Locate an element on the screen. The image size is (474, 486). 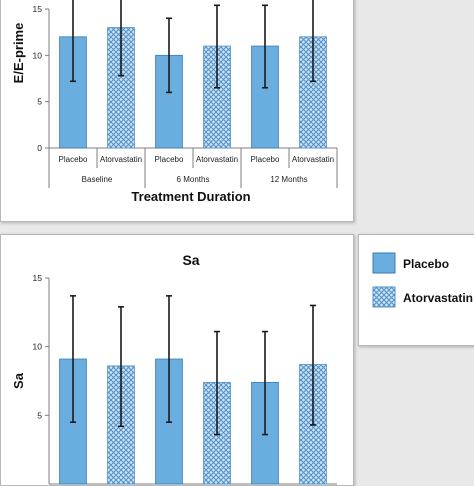
legend-label-placebo: Placebo is located at coordinates (426, 264).